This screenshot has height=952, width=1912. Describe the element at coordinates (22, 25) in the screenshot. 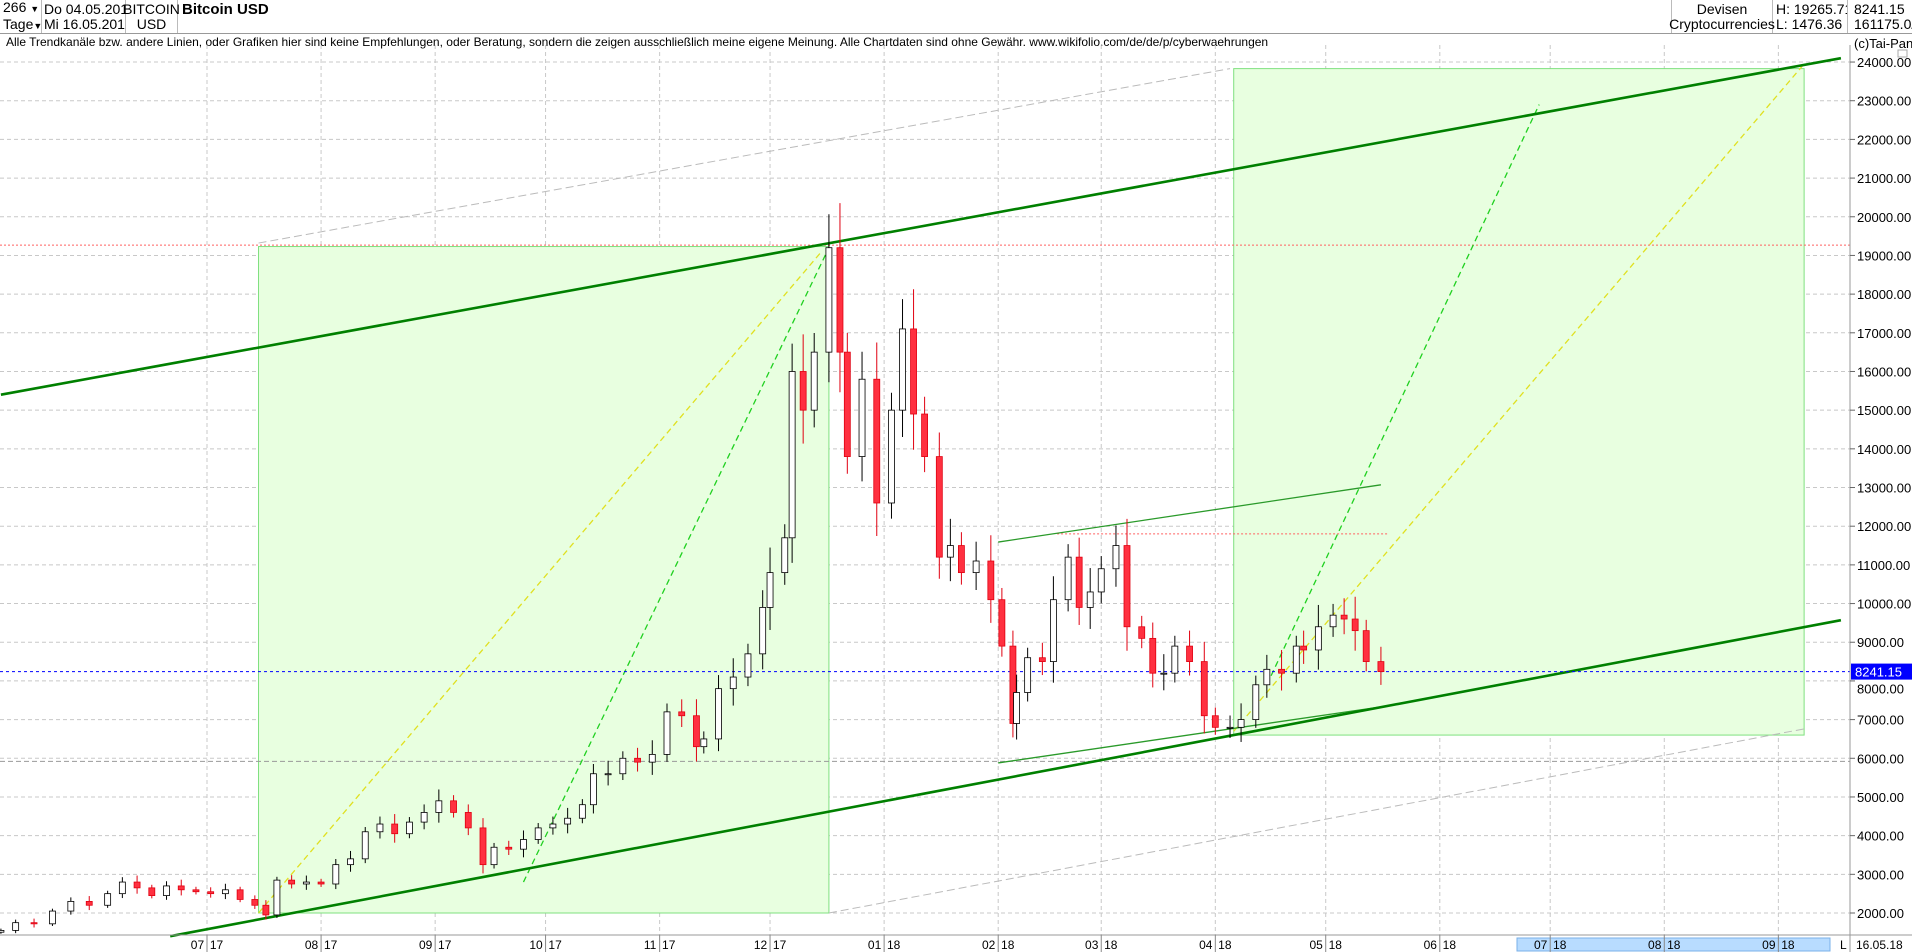

I see `period-select: Tage▼` at that location.